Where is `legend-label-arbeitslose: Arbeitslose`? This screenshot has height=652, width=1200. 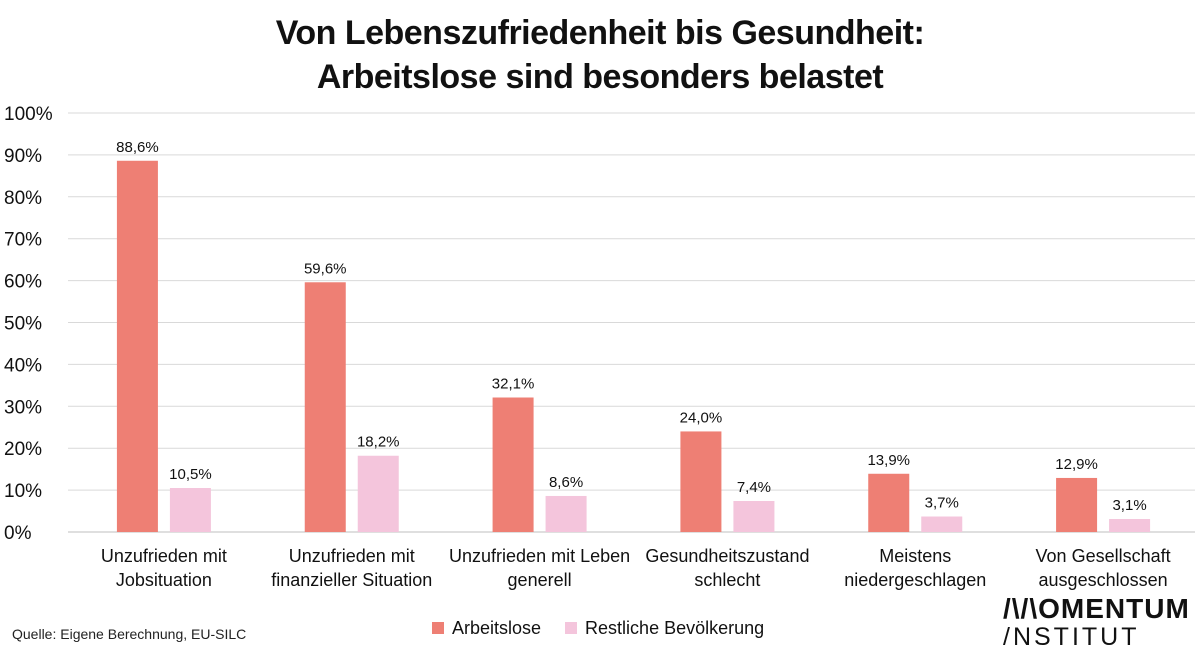
legend-label-arbeitslose: Arbeitslose is located at coordinates (497, 627).